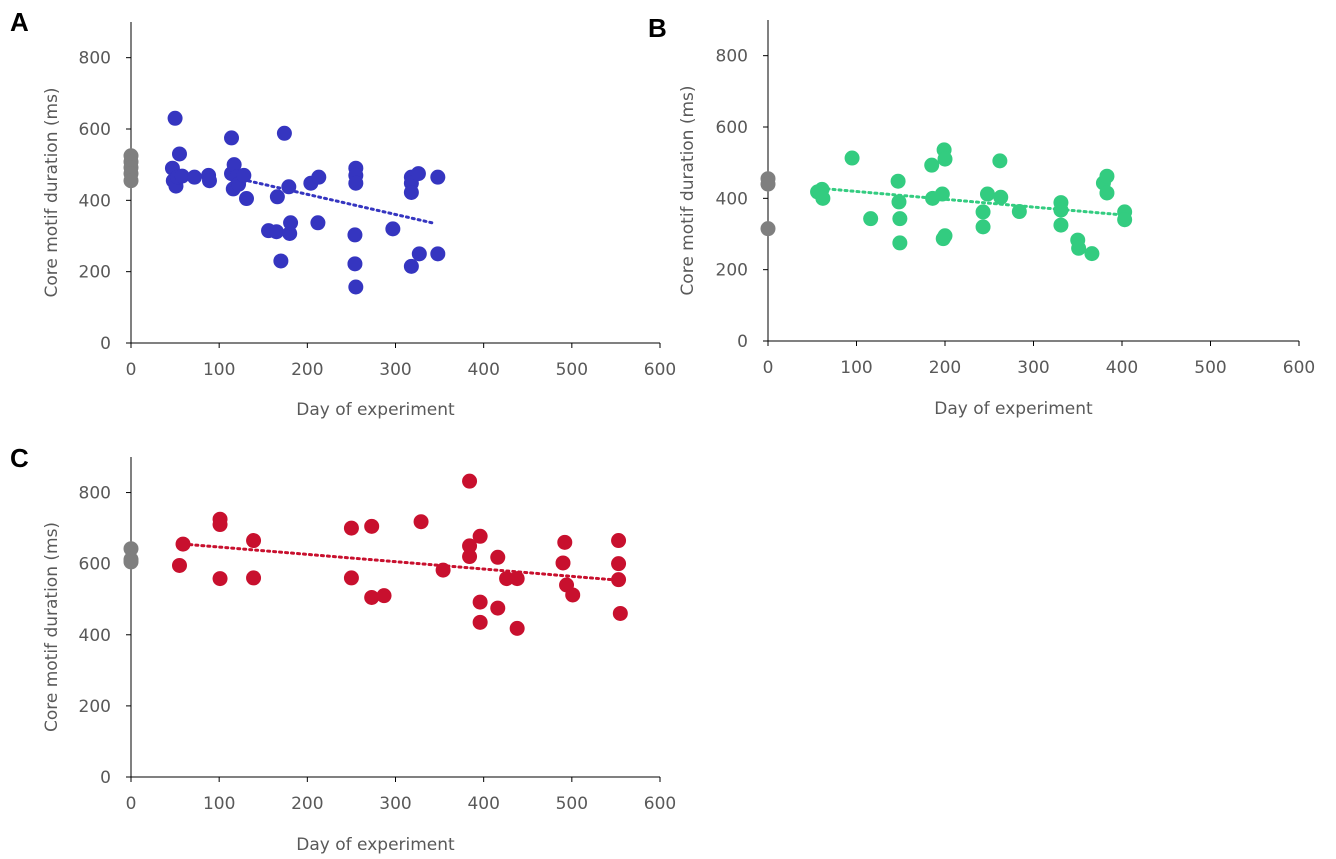  Describe the element at coordinates (95, 636) in the screenshot. I see `y-tick-label-400: 400` at that location.